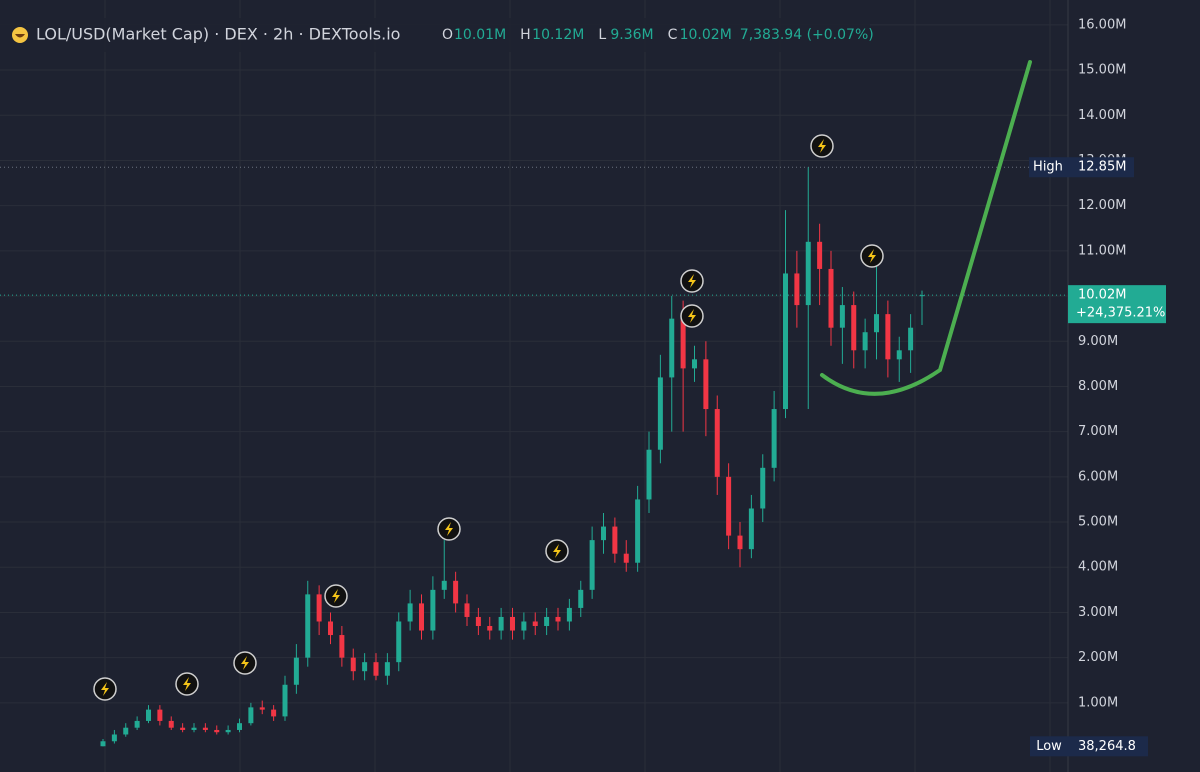  Describe the element at coordinates (525, 35) in the screenshot. I see `ohlc-key: H` at that location.